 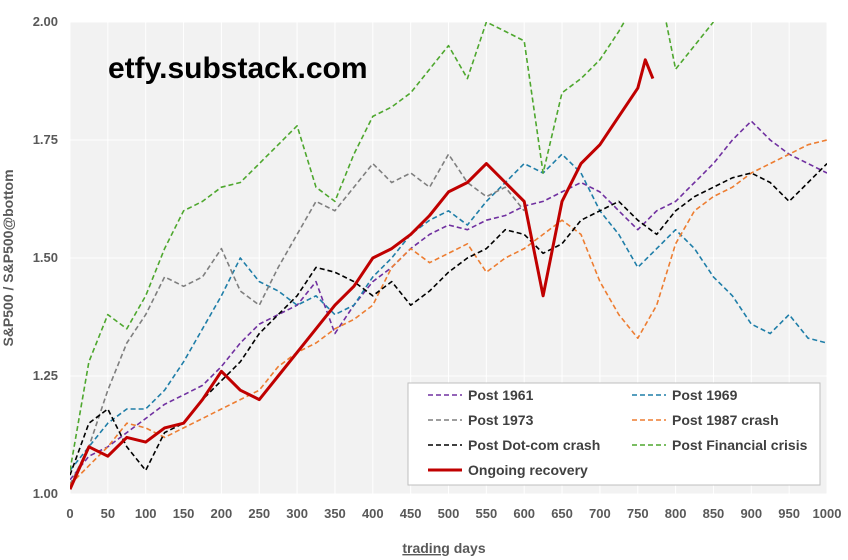 I want to click on x-tick-label: 550, so click(x=486, y=513).